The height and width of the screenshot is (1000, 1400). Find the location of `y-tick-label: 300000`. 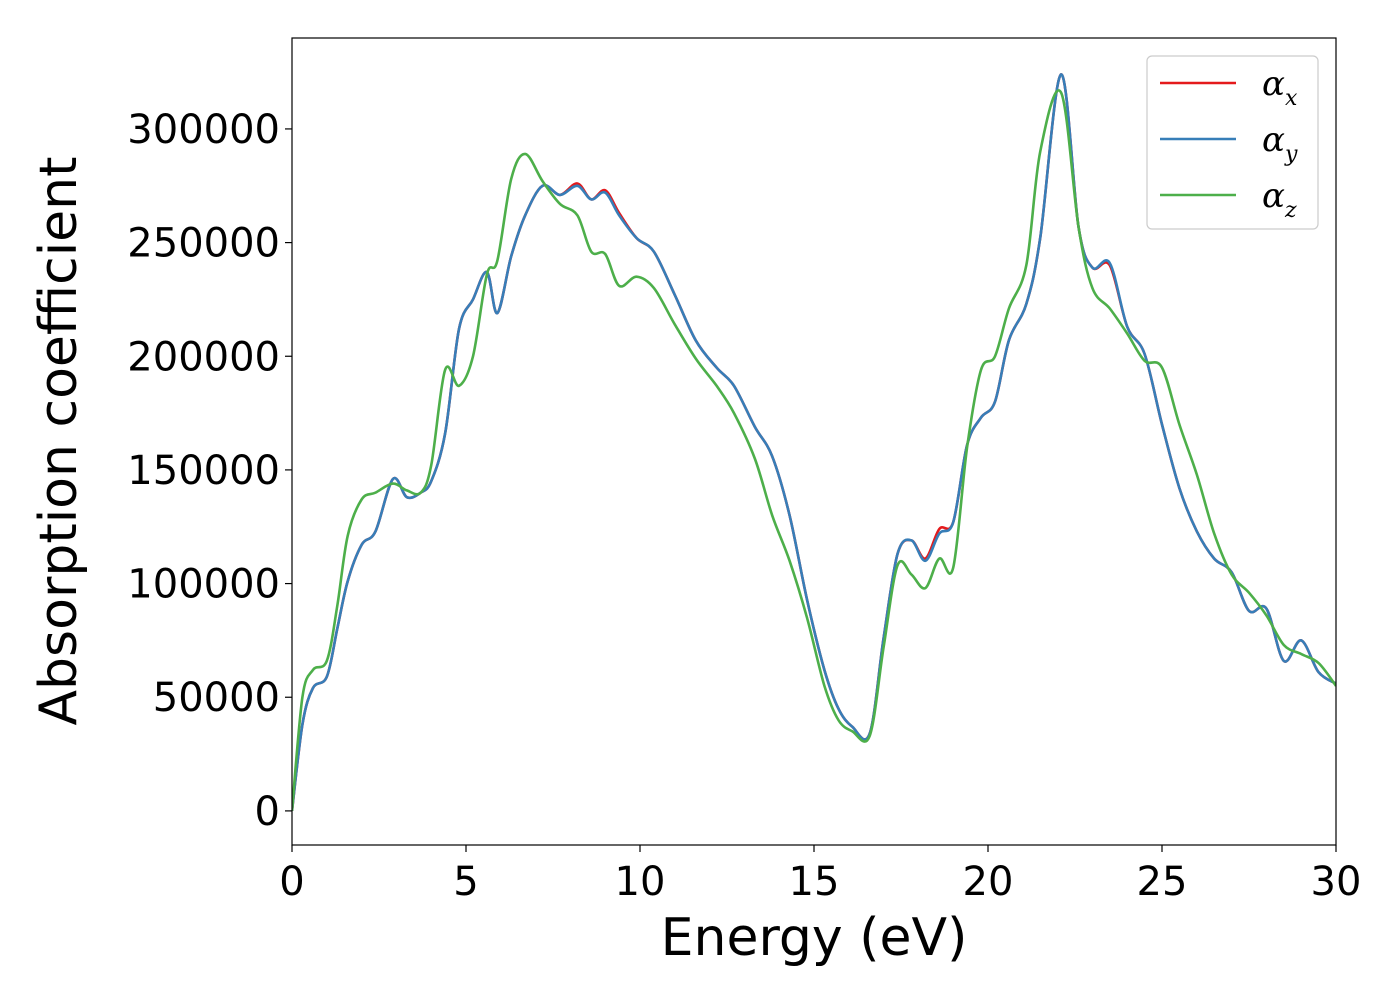

y-tick-label: 300000 is located at coordinates (203, 130).